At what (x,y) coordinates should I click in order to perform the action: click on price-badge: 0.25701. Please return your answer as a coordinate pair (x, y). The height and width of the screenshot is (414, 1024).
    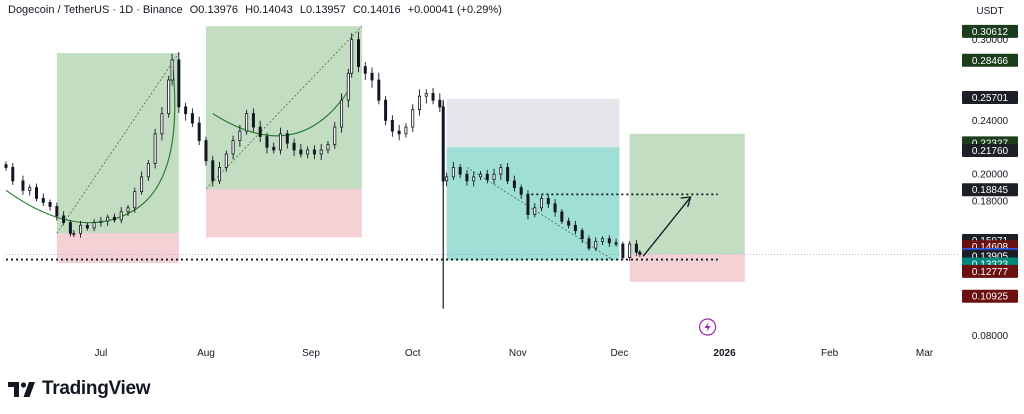
    Looking at the image, I should click on (990, 97).